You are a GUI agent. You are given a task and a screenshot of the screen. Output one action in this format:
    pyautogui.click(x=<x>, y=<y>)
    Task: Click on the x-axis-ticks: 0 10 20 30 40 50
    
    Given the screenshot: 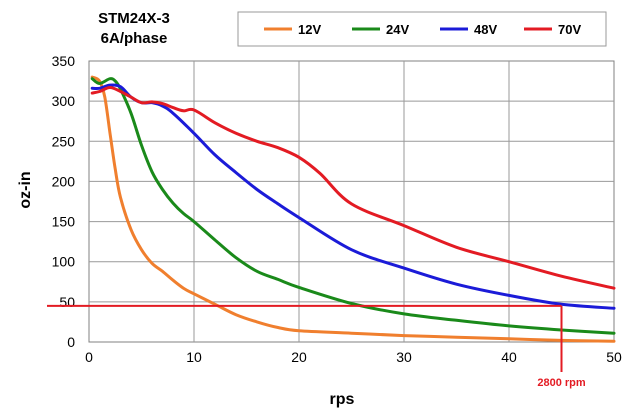 What is the action you would take?
    pyautogui.click(x=353, y=357)
    